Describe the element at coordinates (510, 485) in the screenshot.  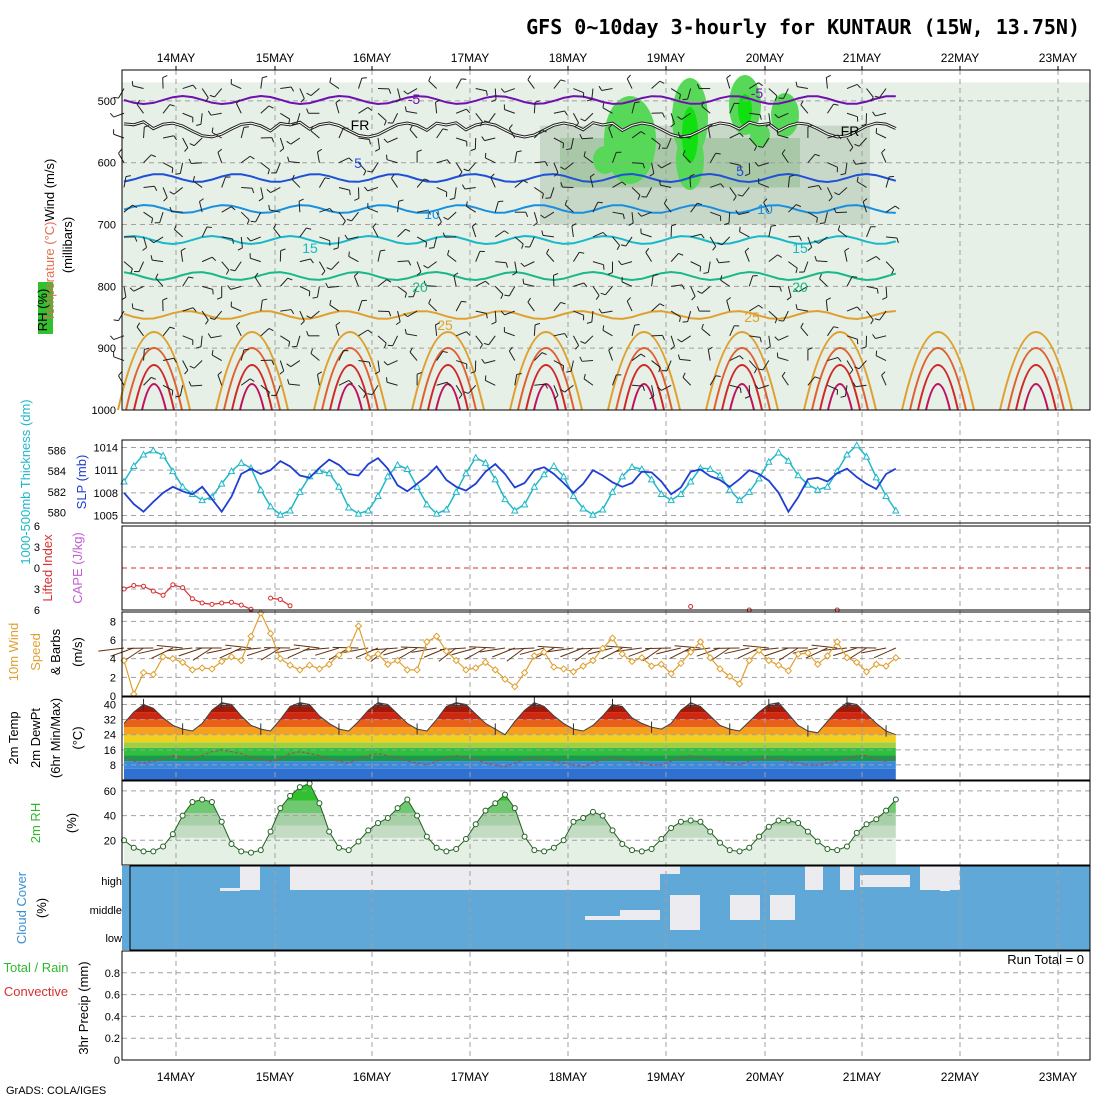
I see `slp-line` at that location.